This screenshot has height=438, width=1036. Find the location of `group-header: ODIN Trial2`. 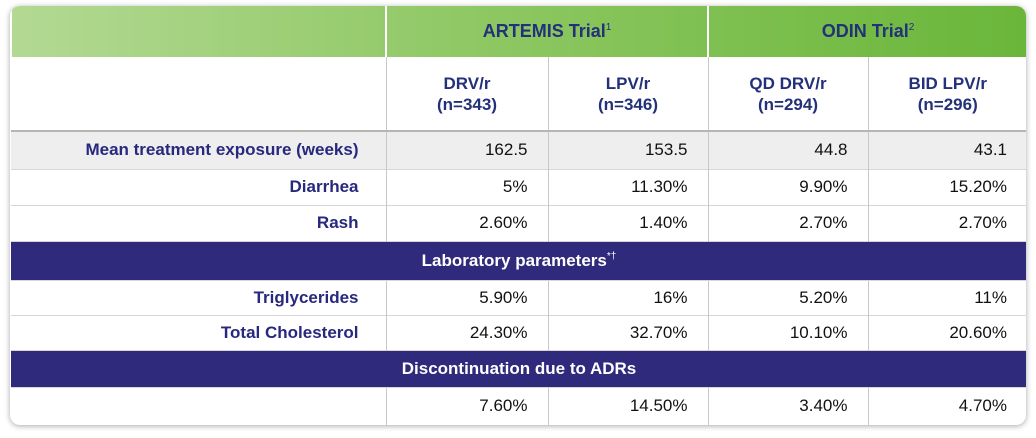

group-header: ODIN Trial2 is located at coordinates (866, 31).